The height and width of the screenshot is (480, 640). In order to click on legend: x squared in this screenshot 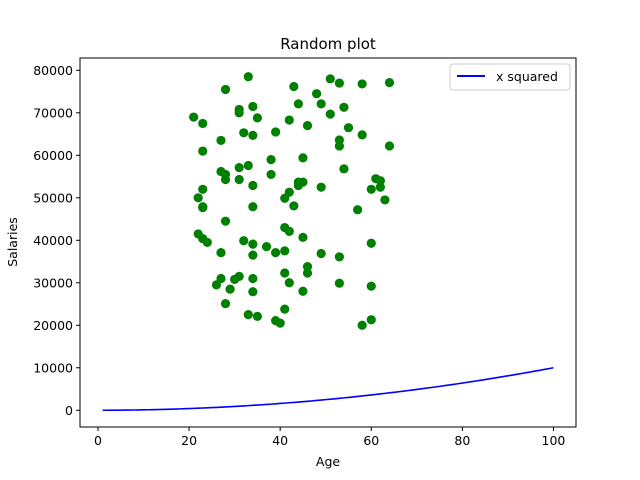, I will do `click(510, 77)`.